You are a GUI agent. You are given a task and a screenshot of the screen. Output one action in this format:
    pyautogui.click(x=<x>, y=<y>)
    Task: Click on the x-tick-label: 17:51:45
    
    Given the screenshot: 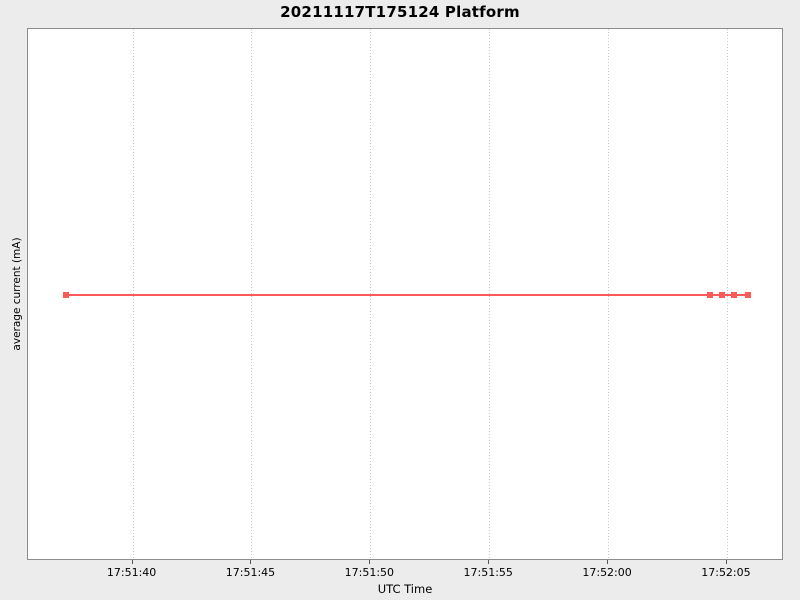 What is the action you would take?
    pyautogui.click(x=250, y=572)
    